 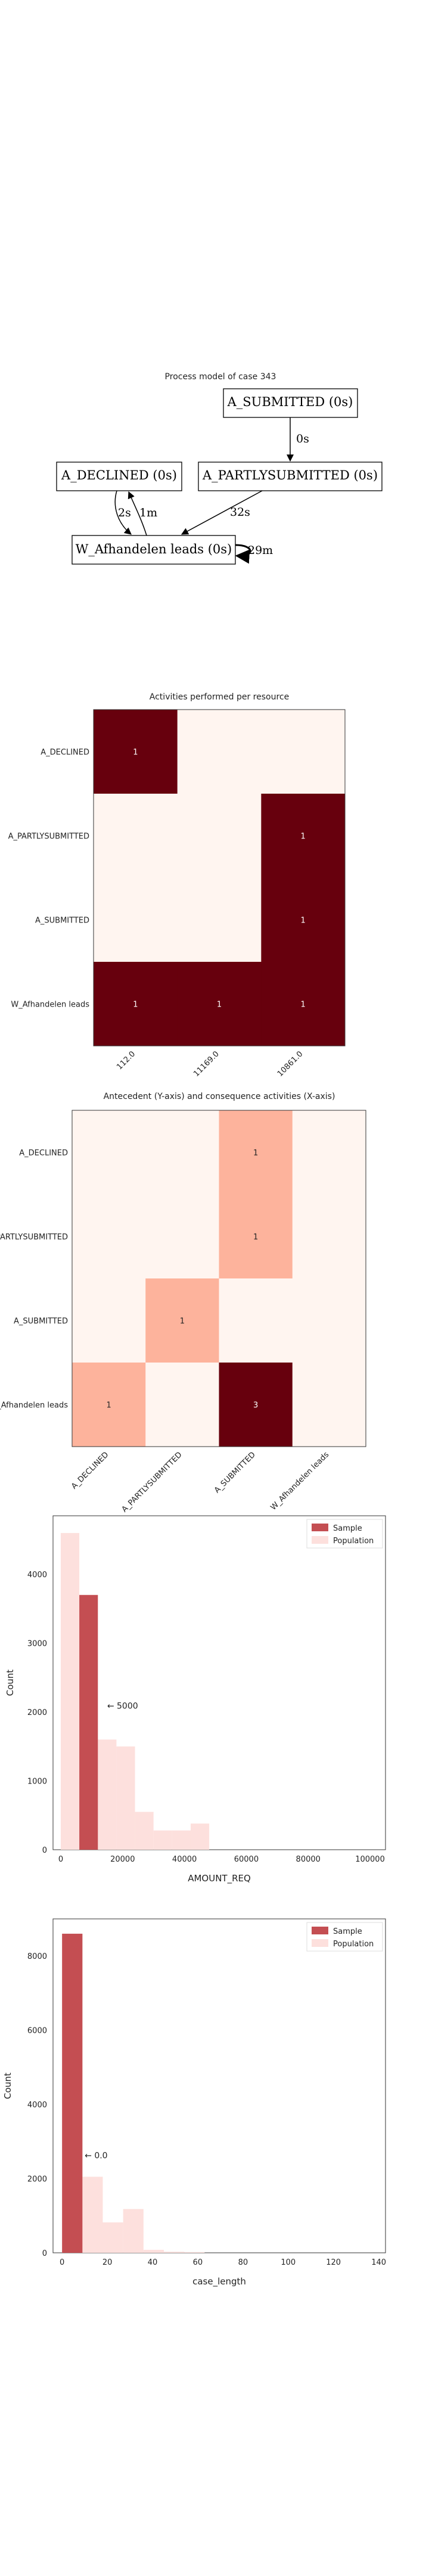 What do you see at coordinates (370, 1860) in the screenshot?
I see `x-tick-label: 100000` at bounding box center [370, 1860].